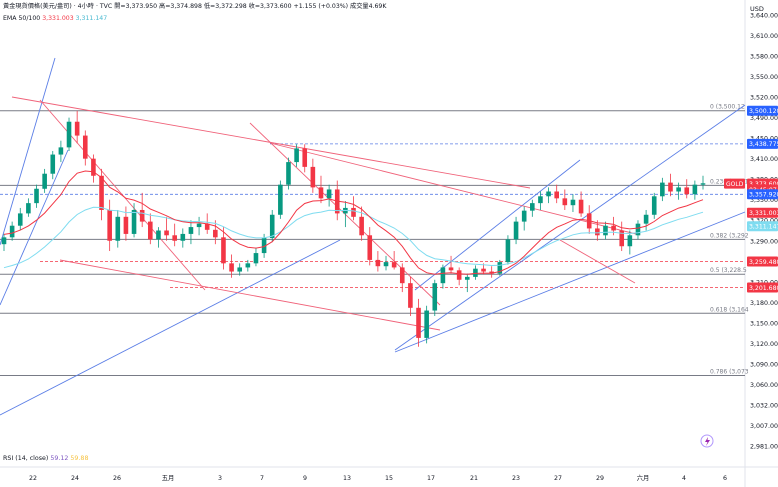  I want to click on price-tag: 3,357.920, so click(763, 195).